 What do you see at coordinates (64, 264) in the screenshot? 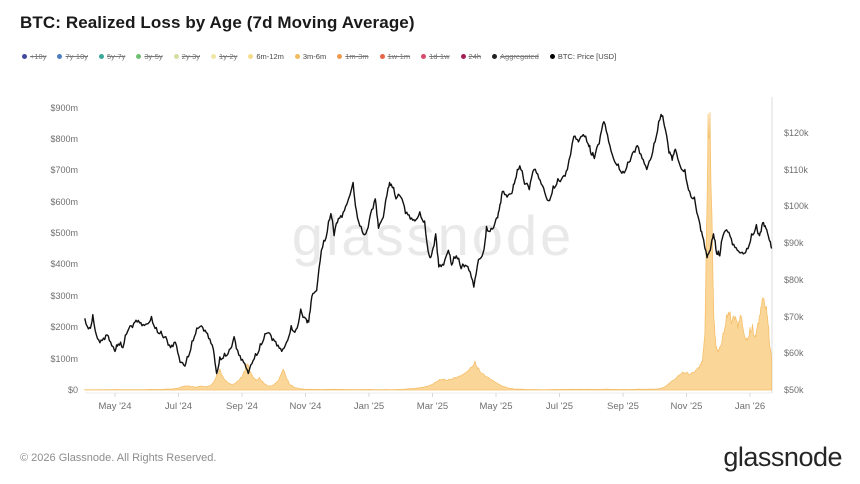
I see `left-axis-tick-label: $400m` at bounding box center [64, 264].